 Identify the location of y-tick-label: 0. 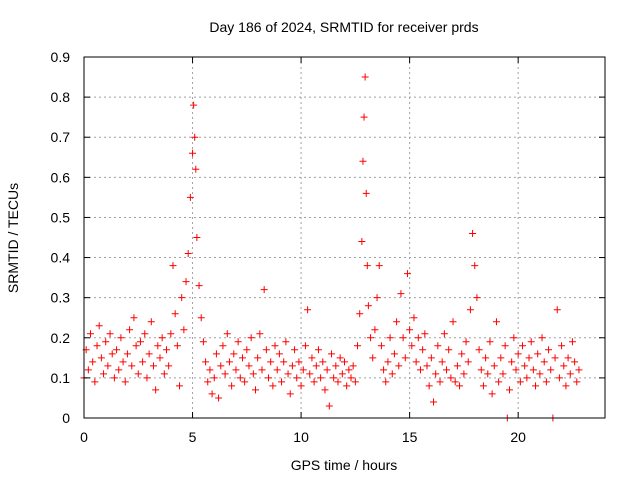
(66, 418).